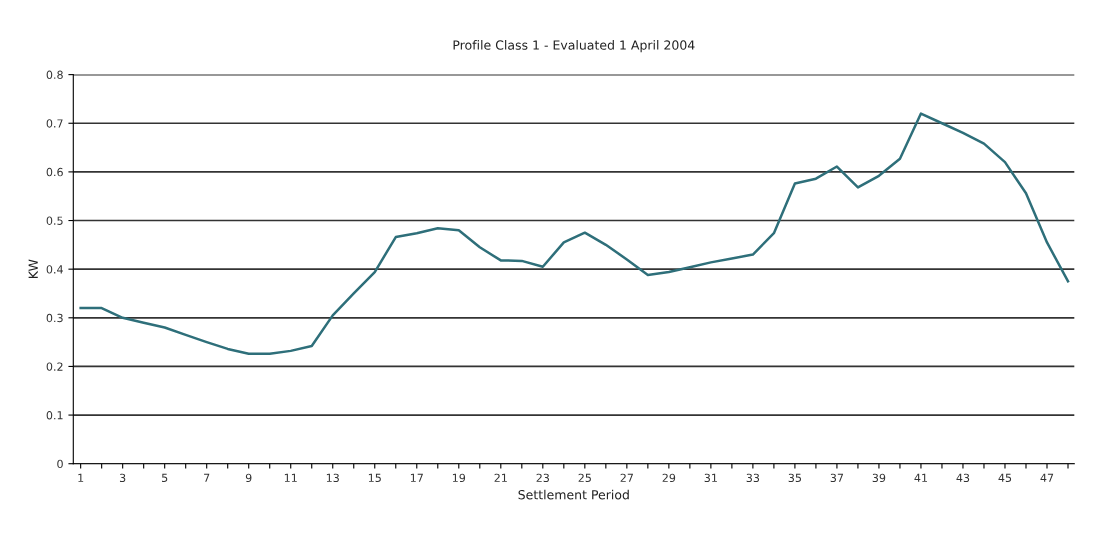 This screenshot has width=1094, height=533. Describe the element at coordinates (332, 478) in the screenshot. I see `x-tick-label: 13` at that location.